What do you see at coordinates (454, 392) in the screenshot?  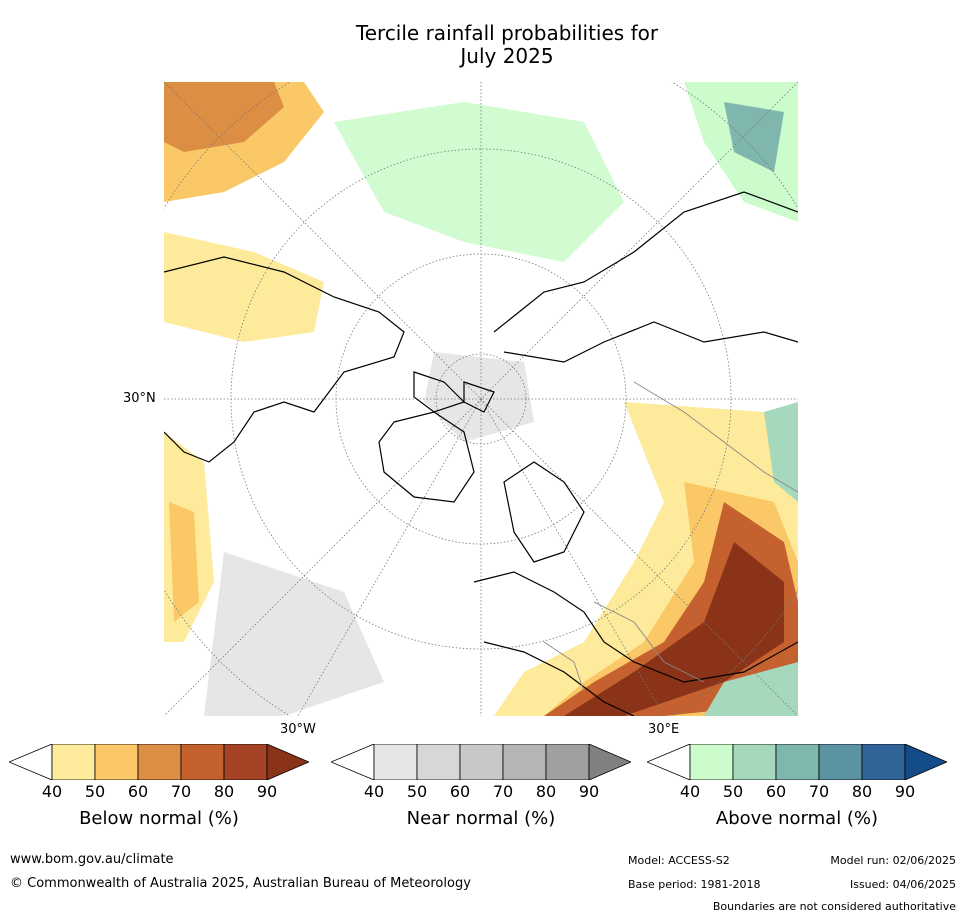 I see `coast-arctic-islands` at bounding box center [454, 392].